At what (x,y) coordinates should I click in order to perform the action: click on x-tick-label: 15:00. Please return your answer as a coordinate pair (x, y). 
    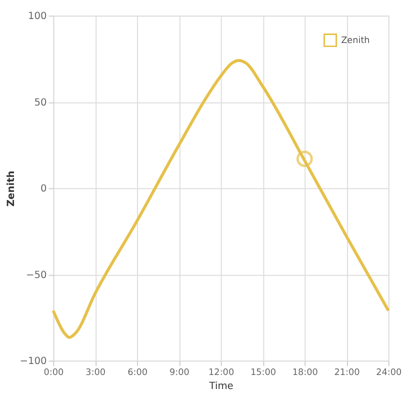
    Looking at the image, I should click on (263, 373).